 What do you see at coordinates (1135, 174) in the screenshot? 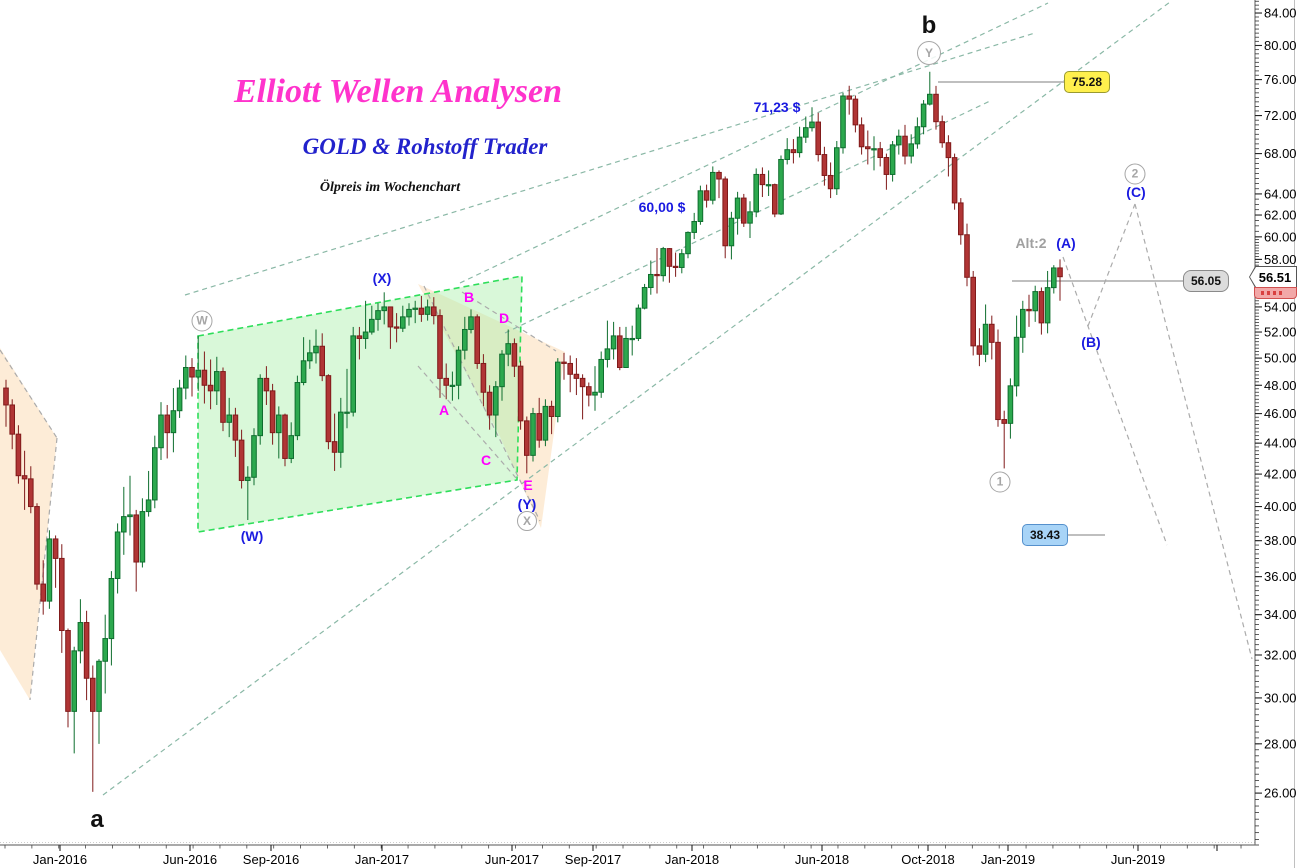
I see `wave-circle-2: 2` at bounding box center [1135, 174].